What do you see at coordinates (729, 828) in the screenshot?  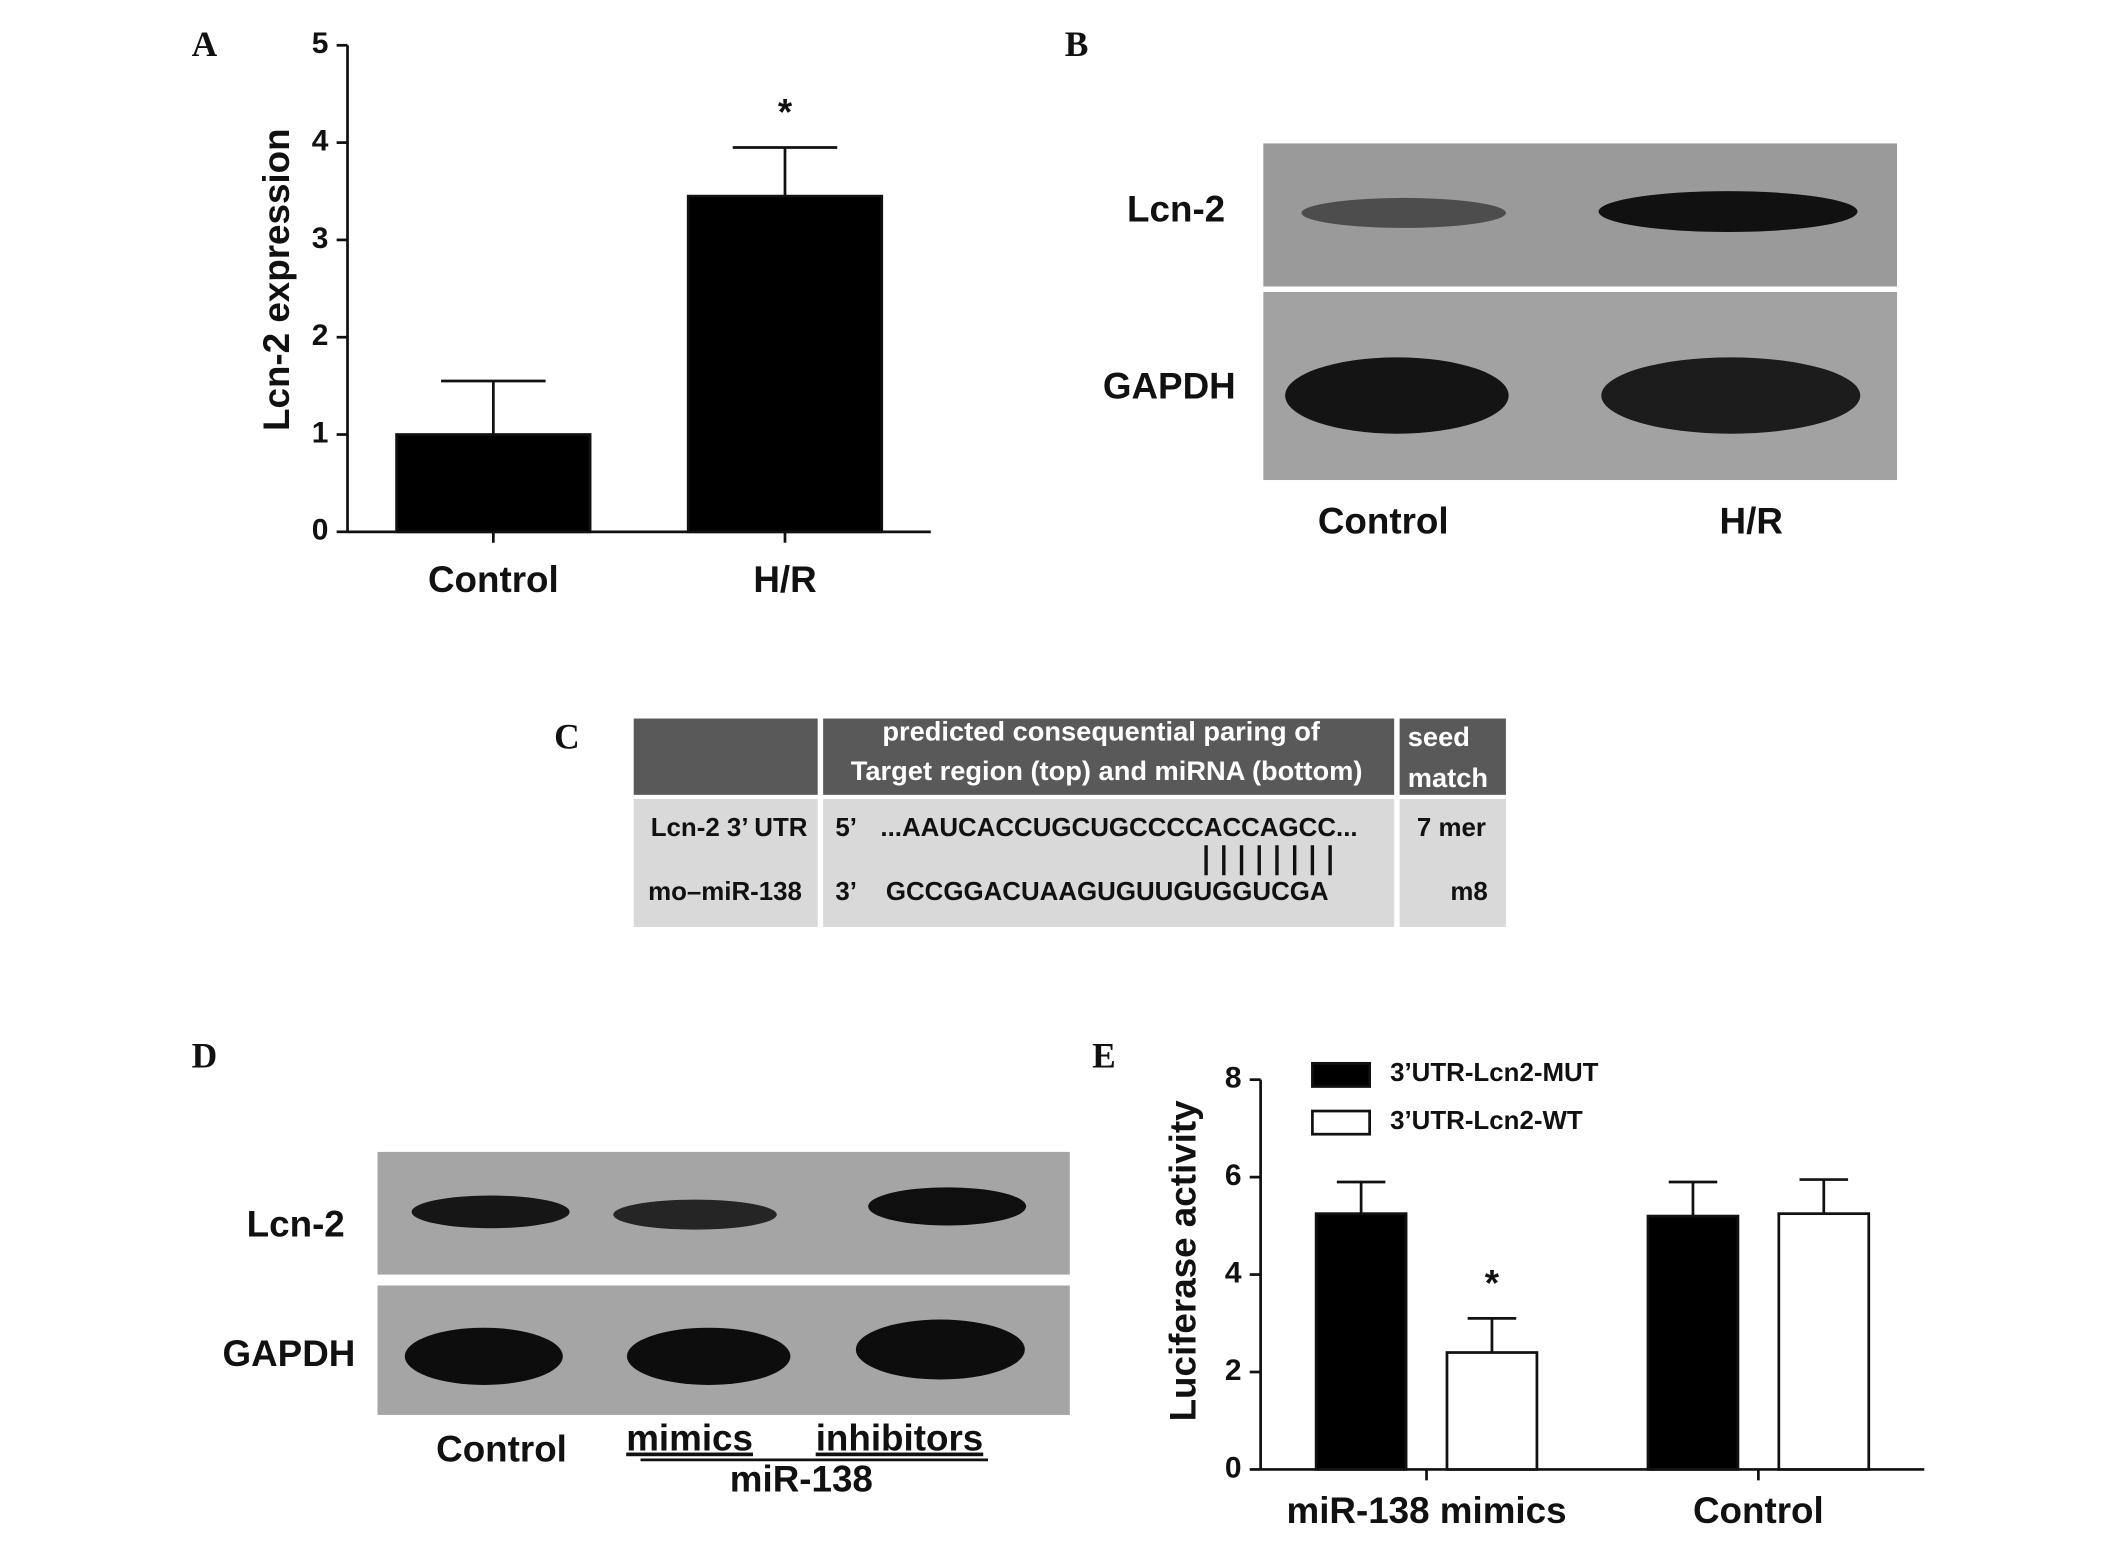 I see `cell-text: Lcn-2 3’ UTR` at bounding box center [729, 828].